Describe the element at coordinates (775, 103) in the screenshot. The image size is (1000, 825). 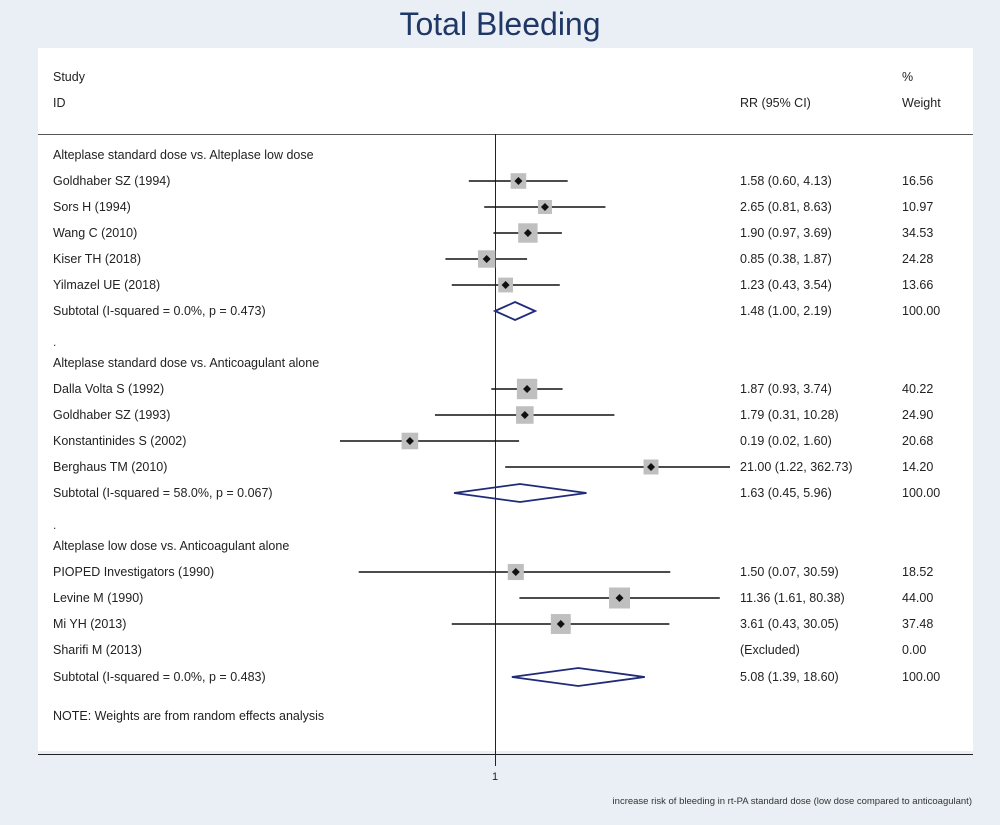
I see `header-rr: RR (95% CI)` at that location.